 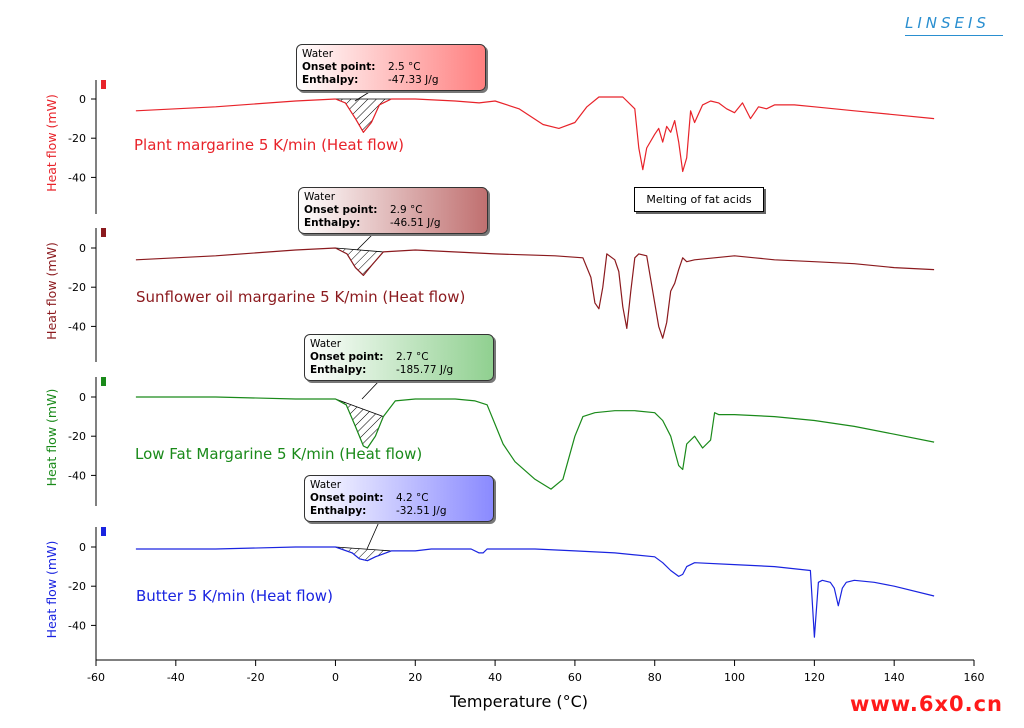 What do you see at coordinates (575, 677) in the screenshot?
I see `x-tick-label: 60` at bounding box center [575, 677].